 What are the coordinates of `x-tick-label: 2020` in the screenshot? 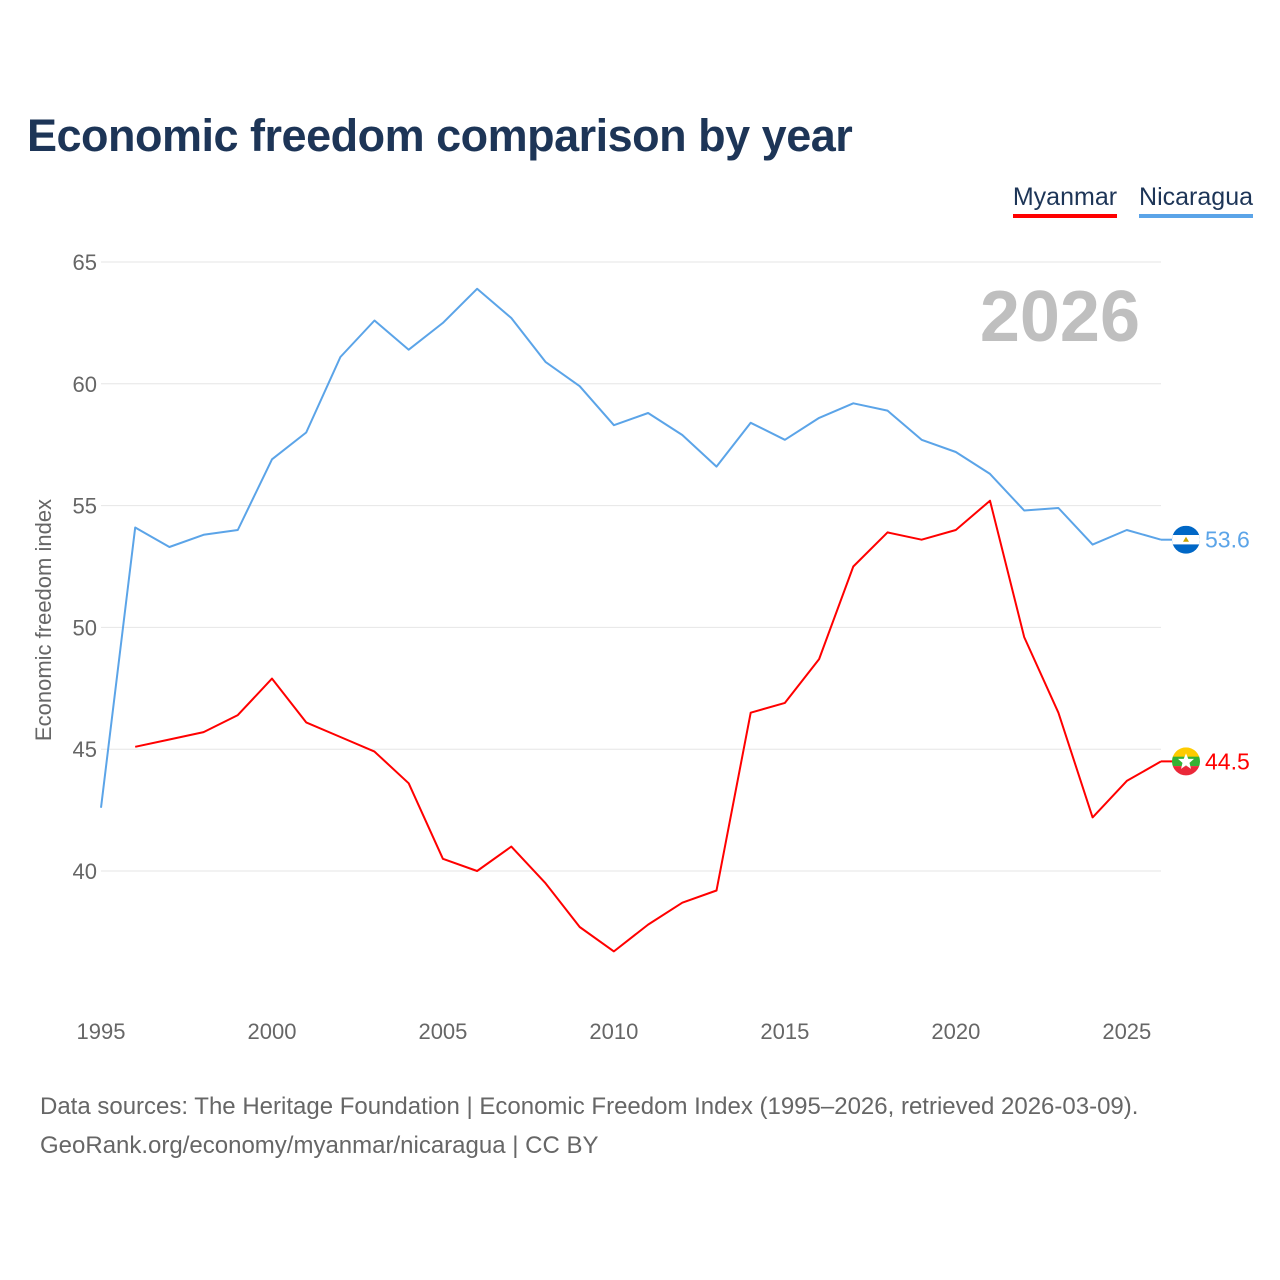 It's located at (955, 1031).